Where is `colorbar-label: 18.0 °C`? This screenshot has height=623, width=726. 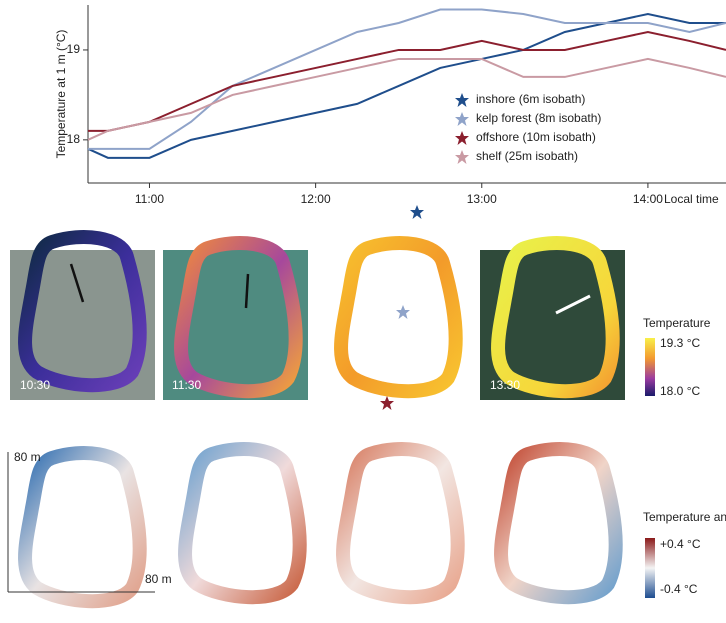 colorbar-label: 18.0 °C is located at coordinates (680, 391).